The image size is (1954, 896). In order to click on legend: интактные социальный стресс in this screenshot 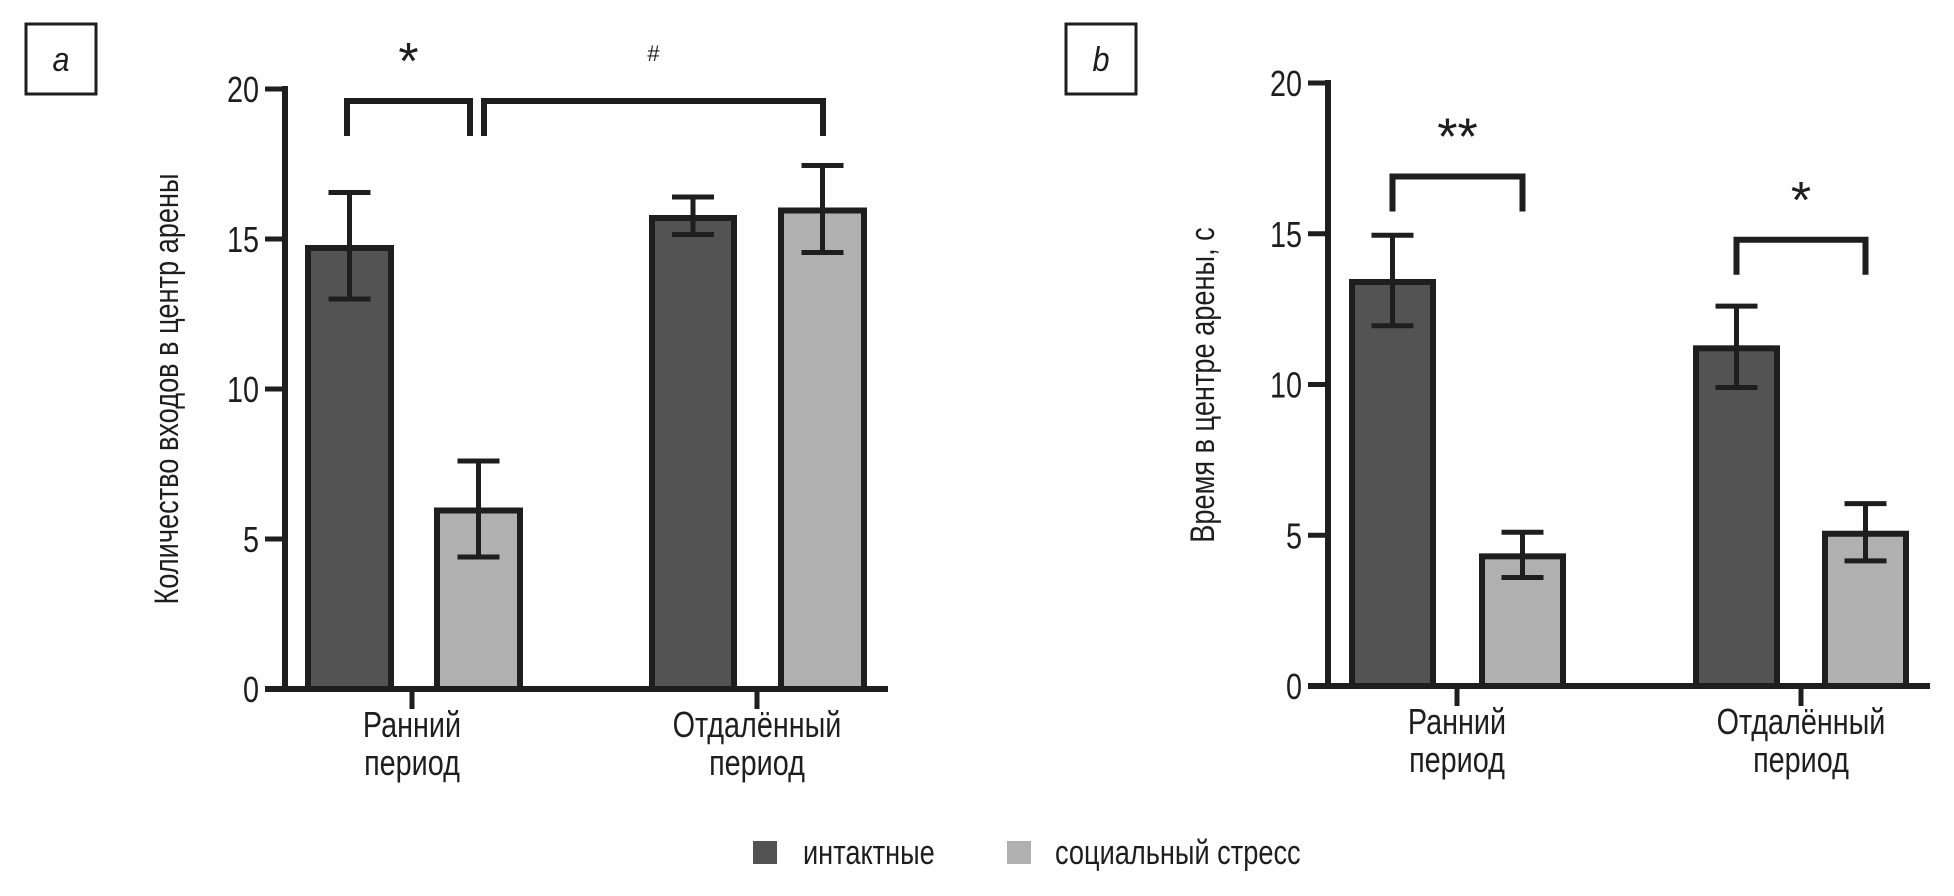, I will do `click(1027, 852)`.